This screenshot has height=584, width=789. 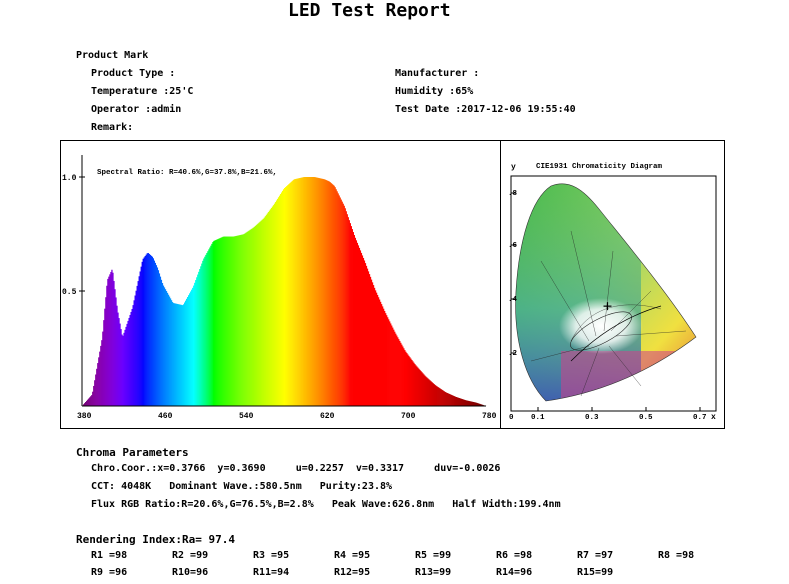 What do you see at coordinates (246, 416) in the screenshot?
I see `spectrum-x-tick: 540` at bounding box center [246, 416].